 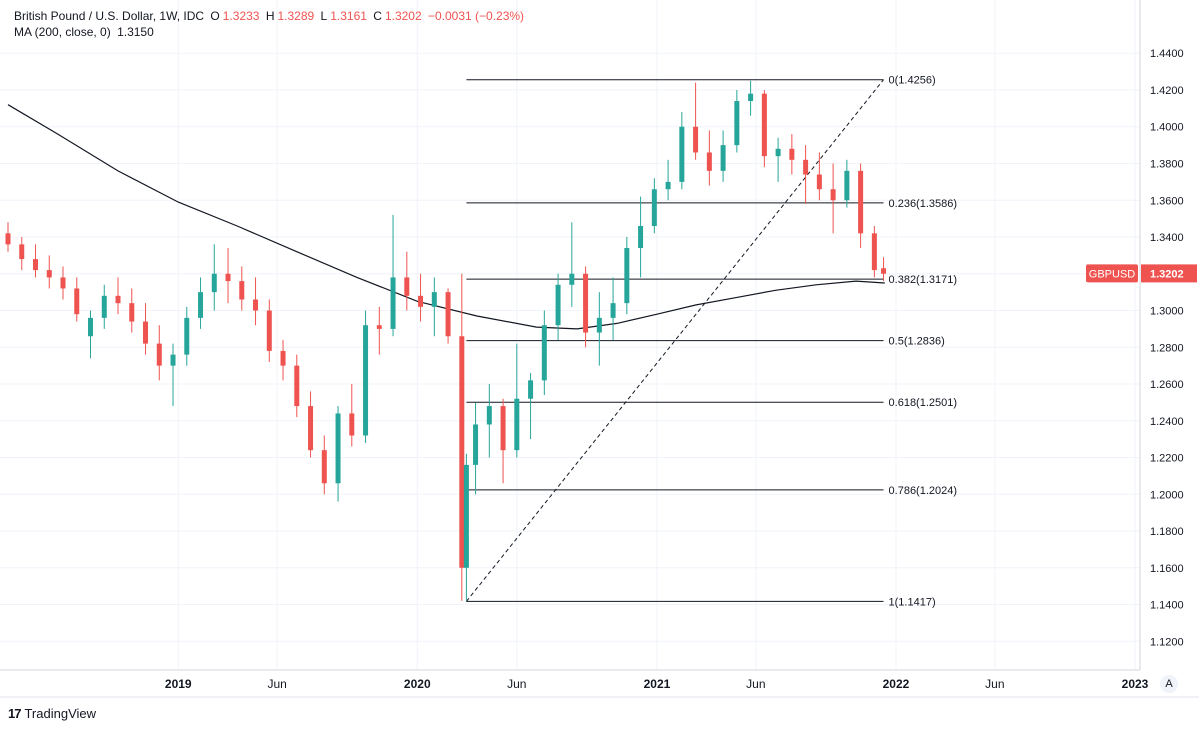 I want to click on y-tick-label: 1.4400, so click(x=1167, y=54).